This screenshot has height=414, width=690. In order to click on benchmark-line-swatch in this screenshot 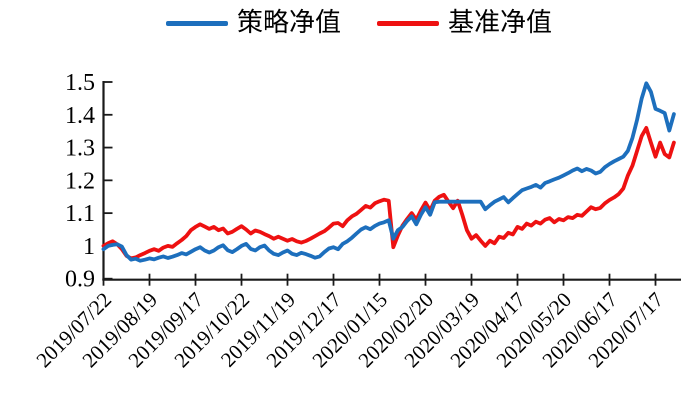, I will do `click(408, 23)`.